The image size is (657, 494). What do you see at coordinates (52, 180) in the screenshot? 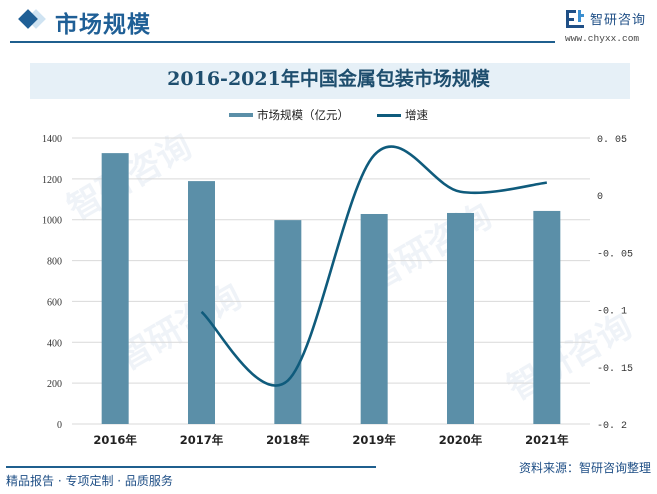
I see `svg-text: 1200` at bounding box center [52, 180].